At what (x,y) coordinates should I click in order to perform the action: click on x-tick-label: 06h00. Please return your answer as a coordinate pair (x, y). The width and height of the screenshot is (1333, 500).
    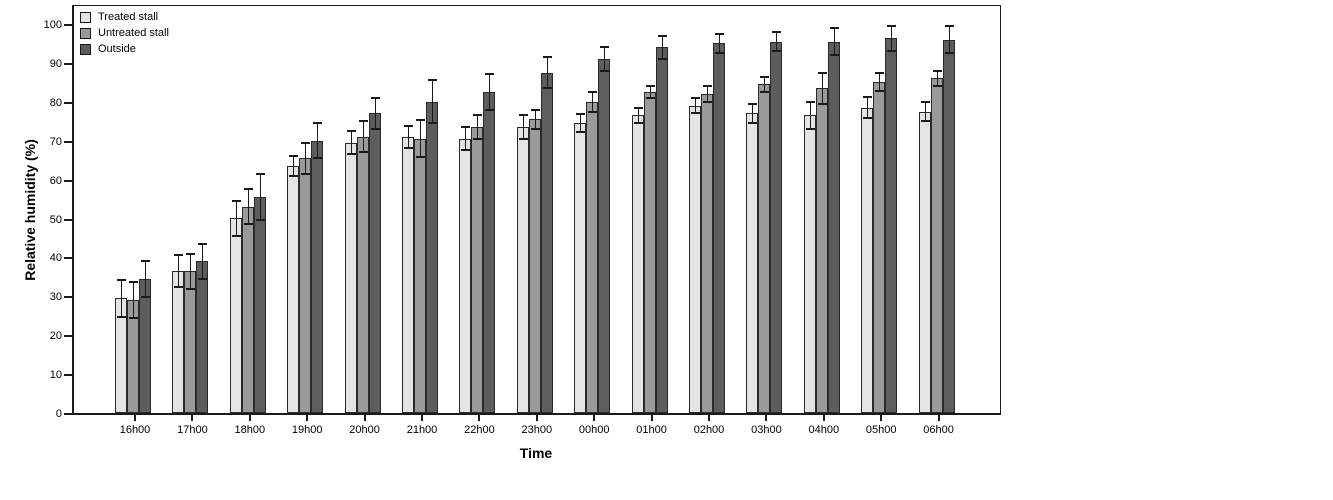
    Looking at the image, I should click on (938, 430).